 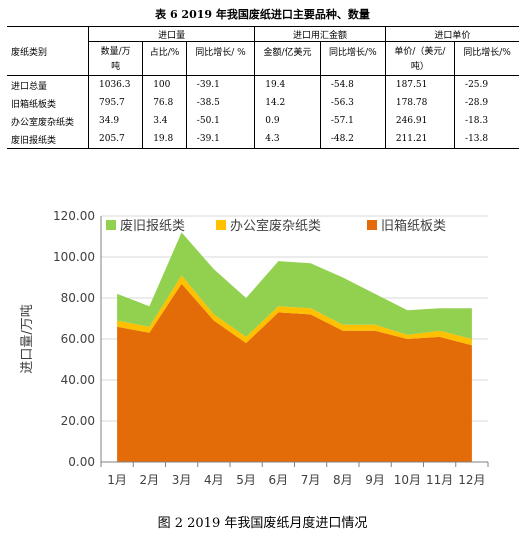 I want to click on y-tick-label: 80.00, so click(x=78, y=298).